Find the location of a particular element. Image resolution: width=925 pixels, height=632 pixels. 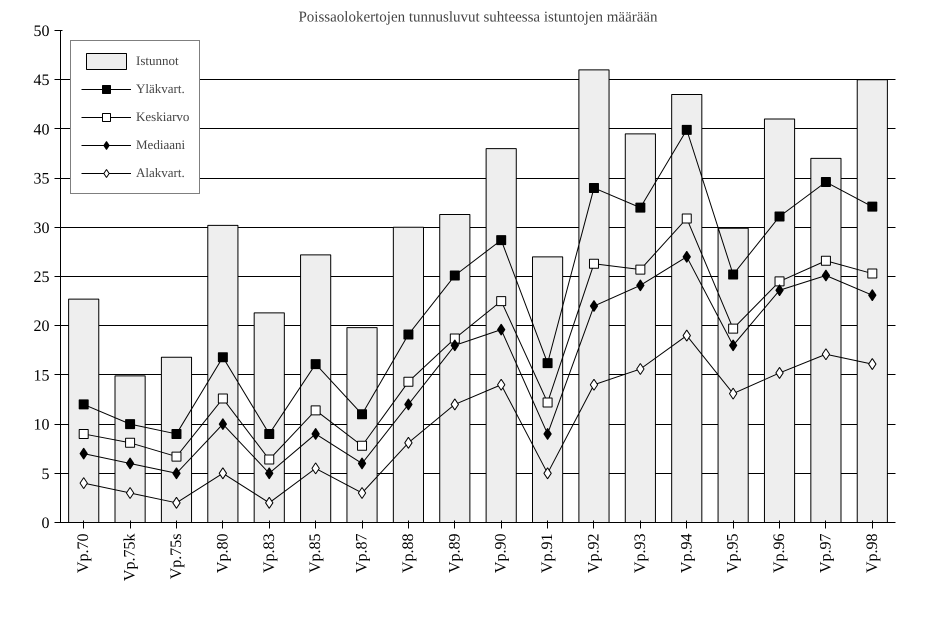

x-tick-label: Vp.98 is located at coordinates (872, 553).